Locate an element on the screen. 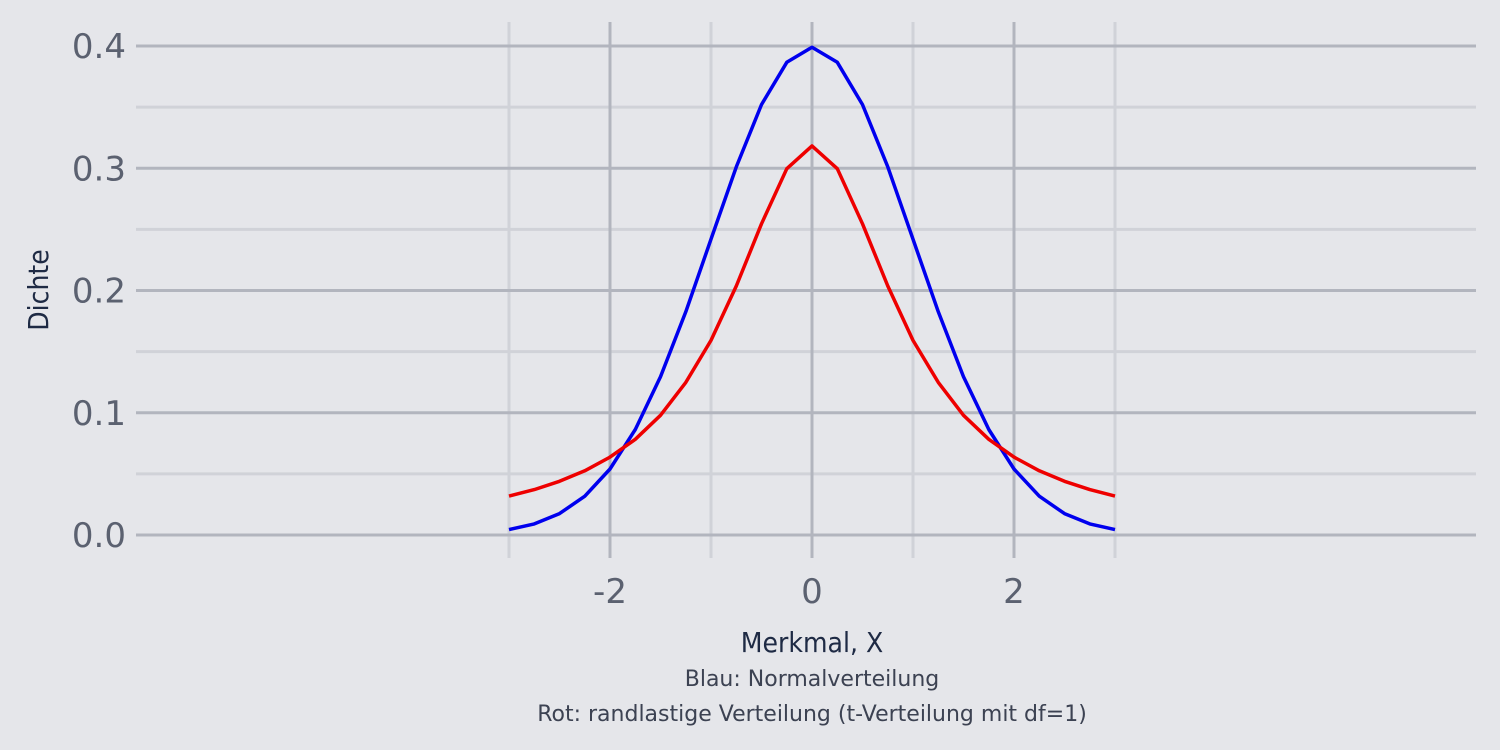 The width and height of the screenshot is (1500, 750). x-tick-label: 0 is located at coordinates (812, 592).